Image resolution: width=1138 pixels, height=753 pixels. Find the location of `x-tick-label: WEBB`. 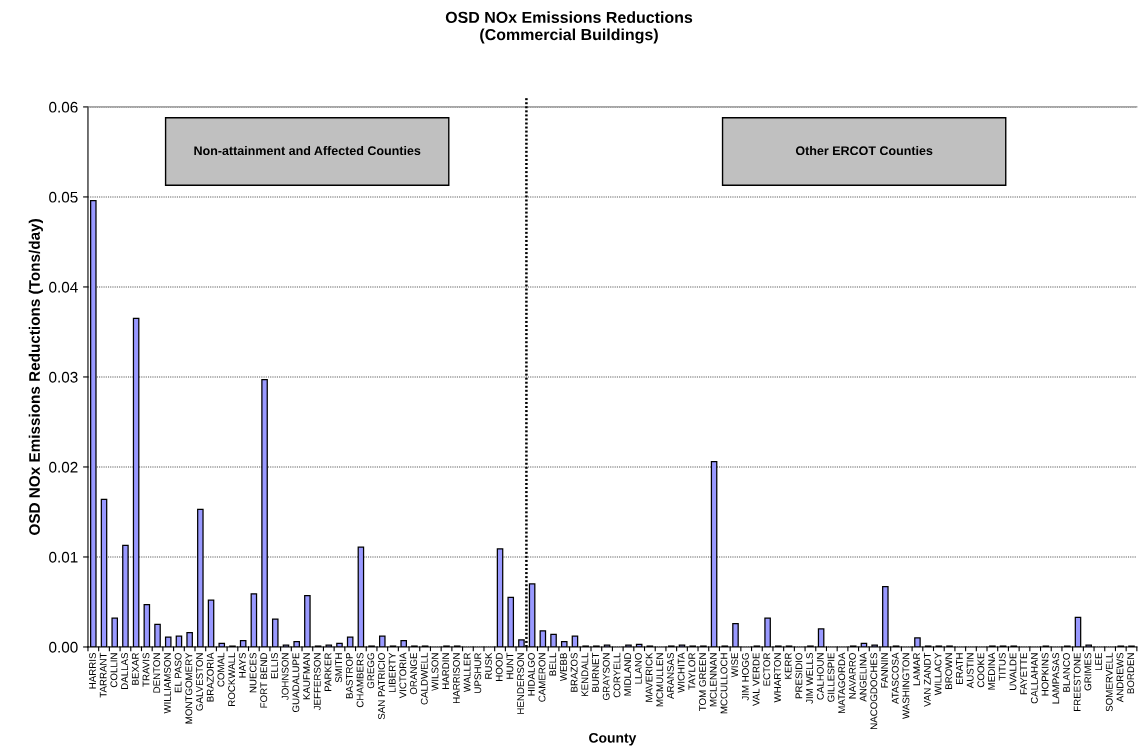

x-tick-label: WEBB is located at coordinates (563, 667).